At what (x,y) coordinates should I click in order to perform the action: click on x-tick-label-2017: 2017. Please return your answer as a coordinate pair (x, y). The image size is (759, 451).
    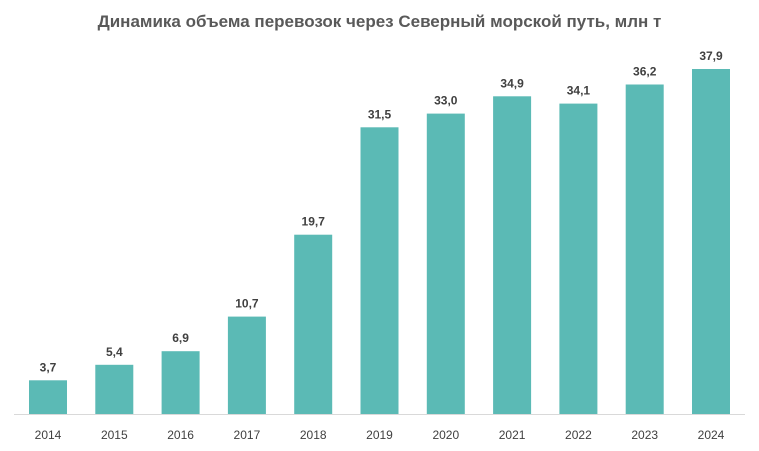
    Looking at the image, I should click on (247, 435).